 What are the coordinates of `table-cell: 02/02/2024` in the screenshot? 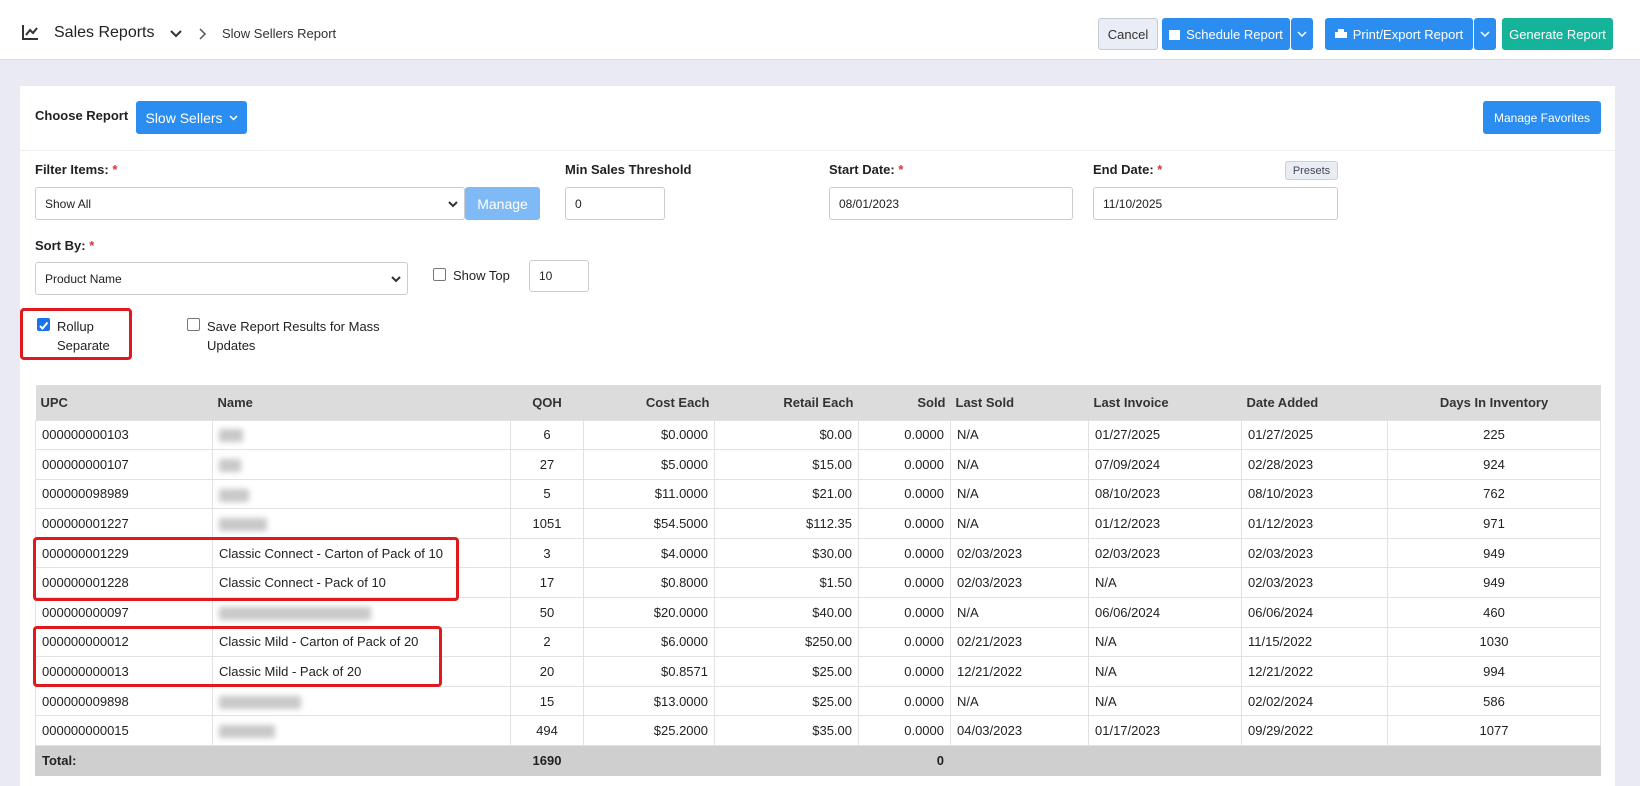 It's located at (1314, 701).